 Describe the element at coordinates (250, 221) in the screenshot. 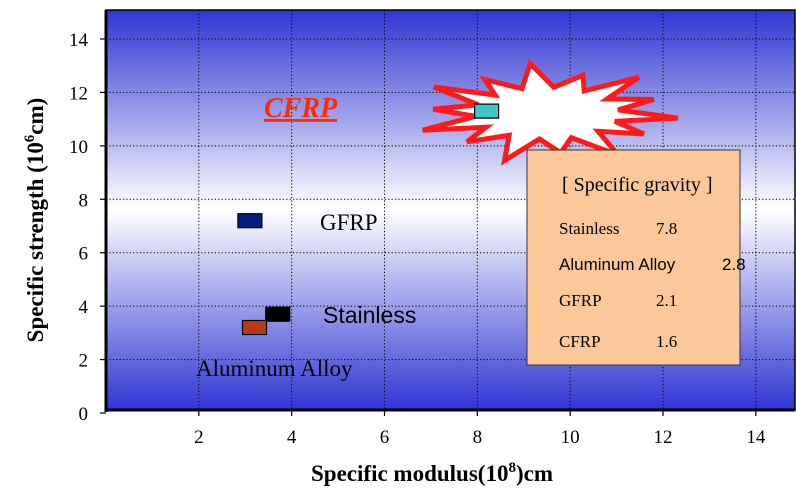

I see `marker-gfrp` at that location.